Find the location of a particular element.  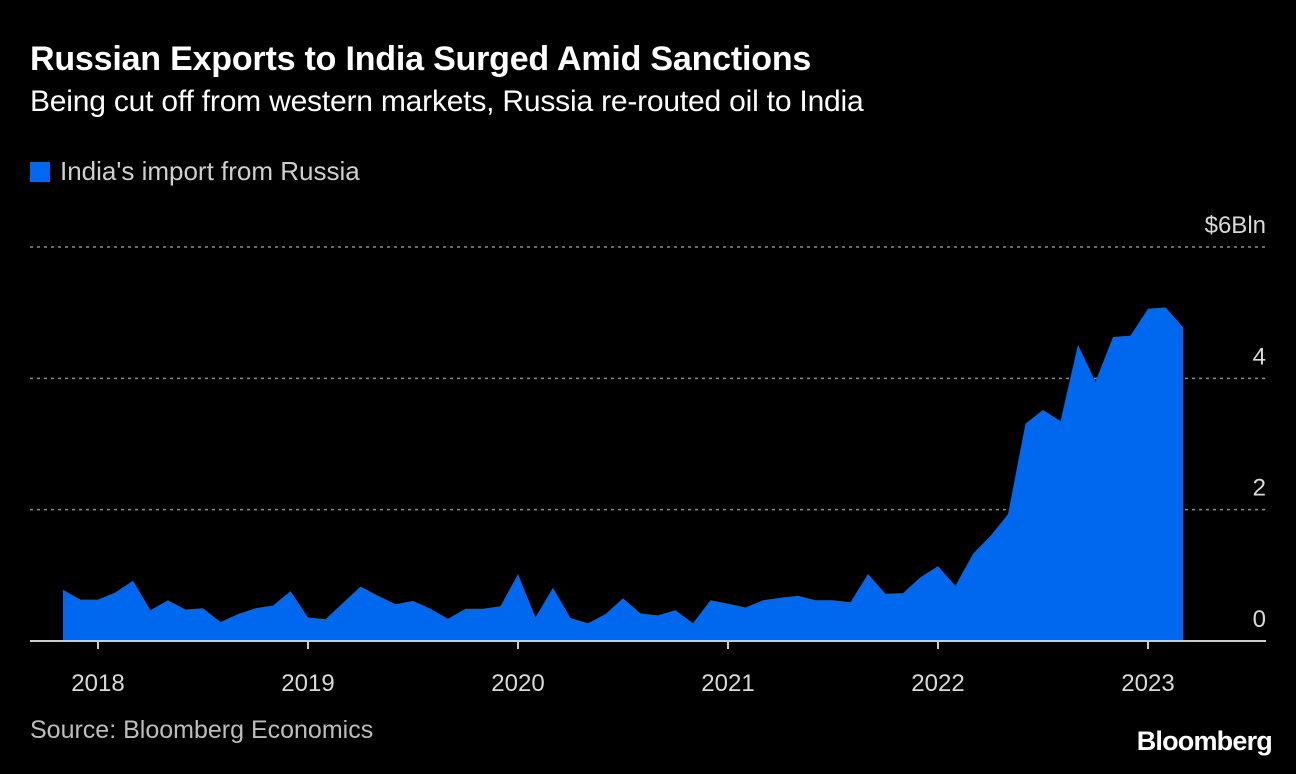

y-tick-label-0: 0 is located at coordinates (1259, 619).